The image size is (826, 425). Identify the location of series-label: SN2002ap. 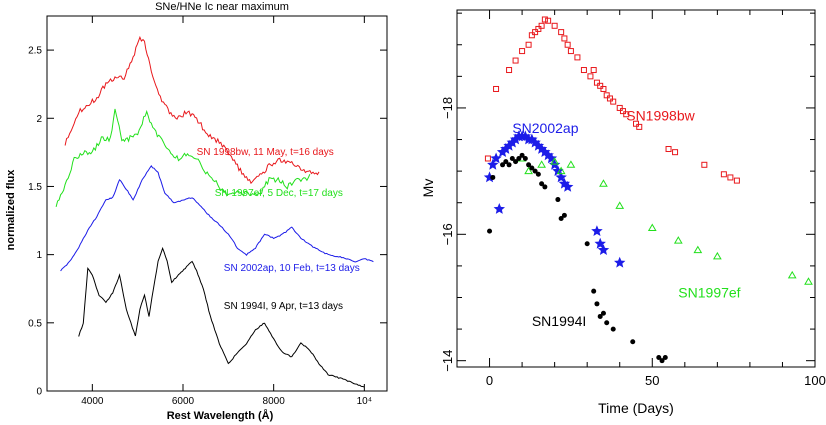
(545, 128).